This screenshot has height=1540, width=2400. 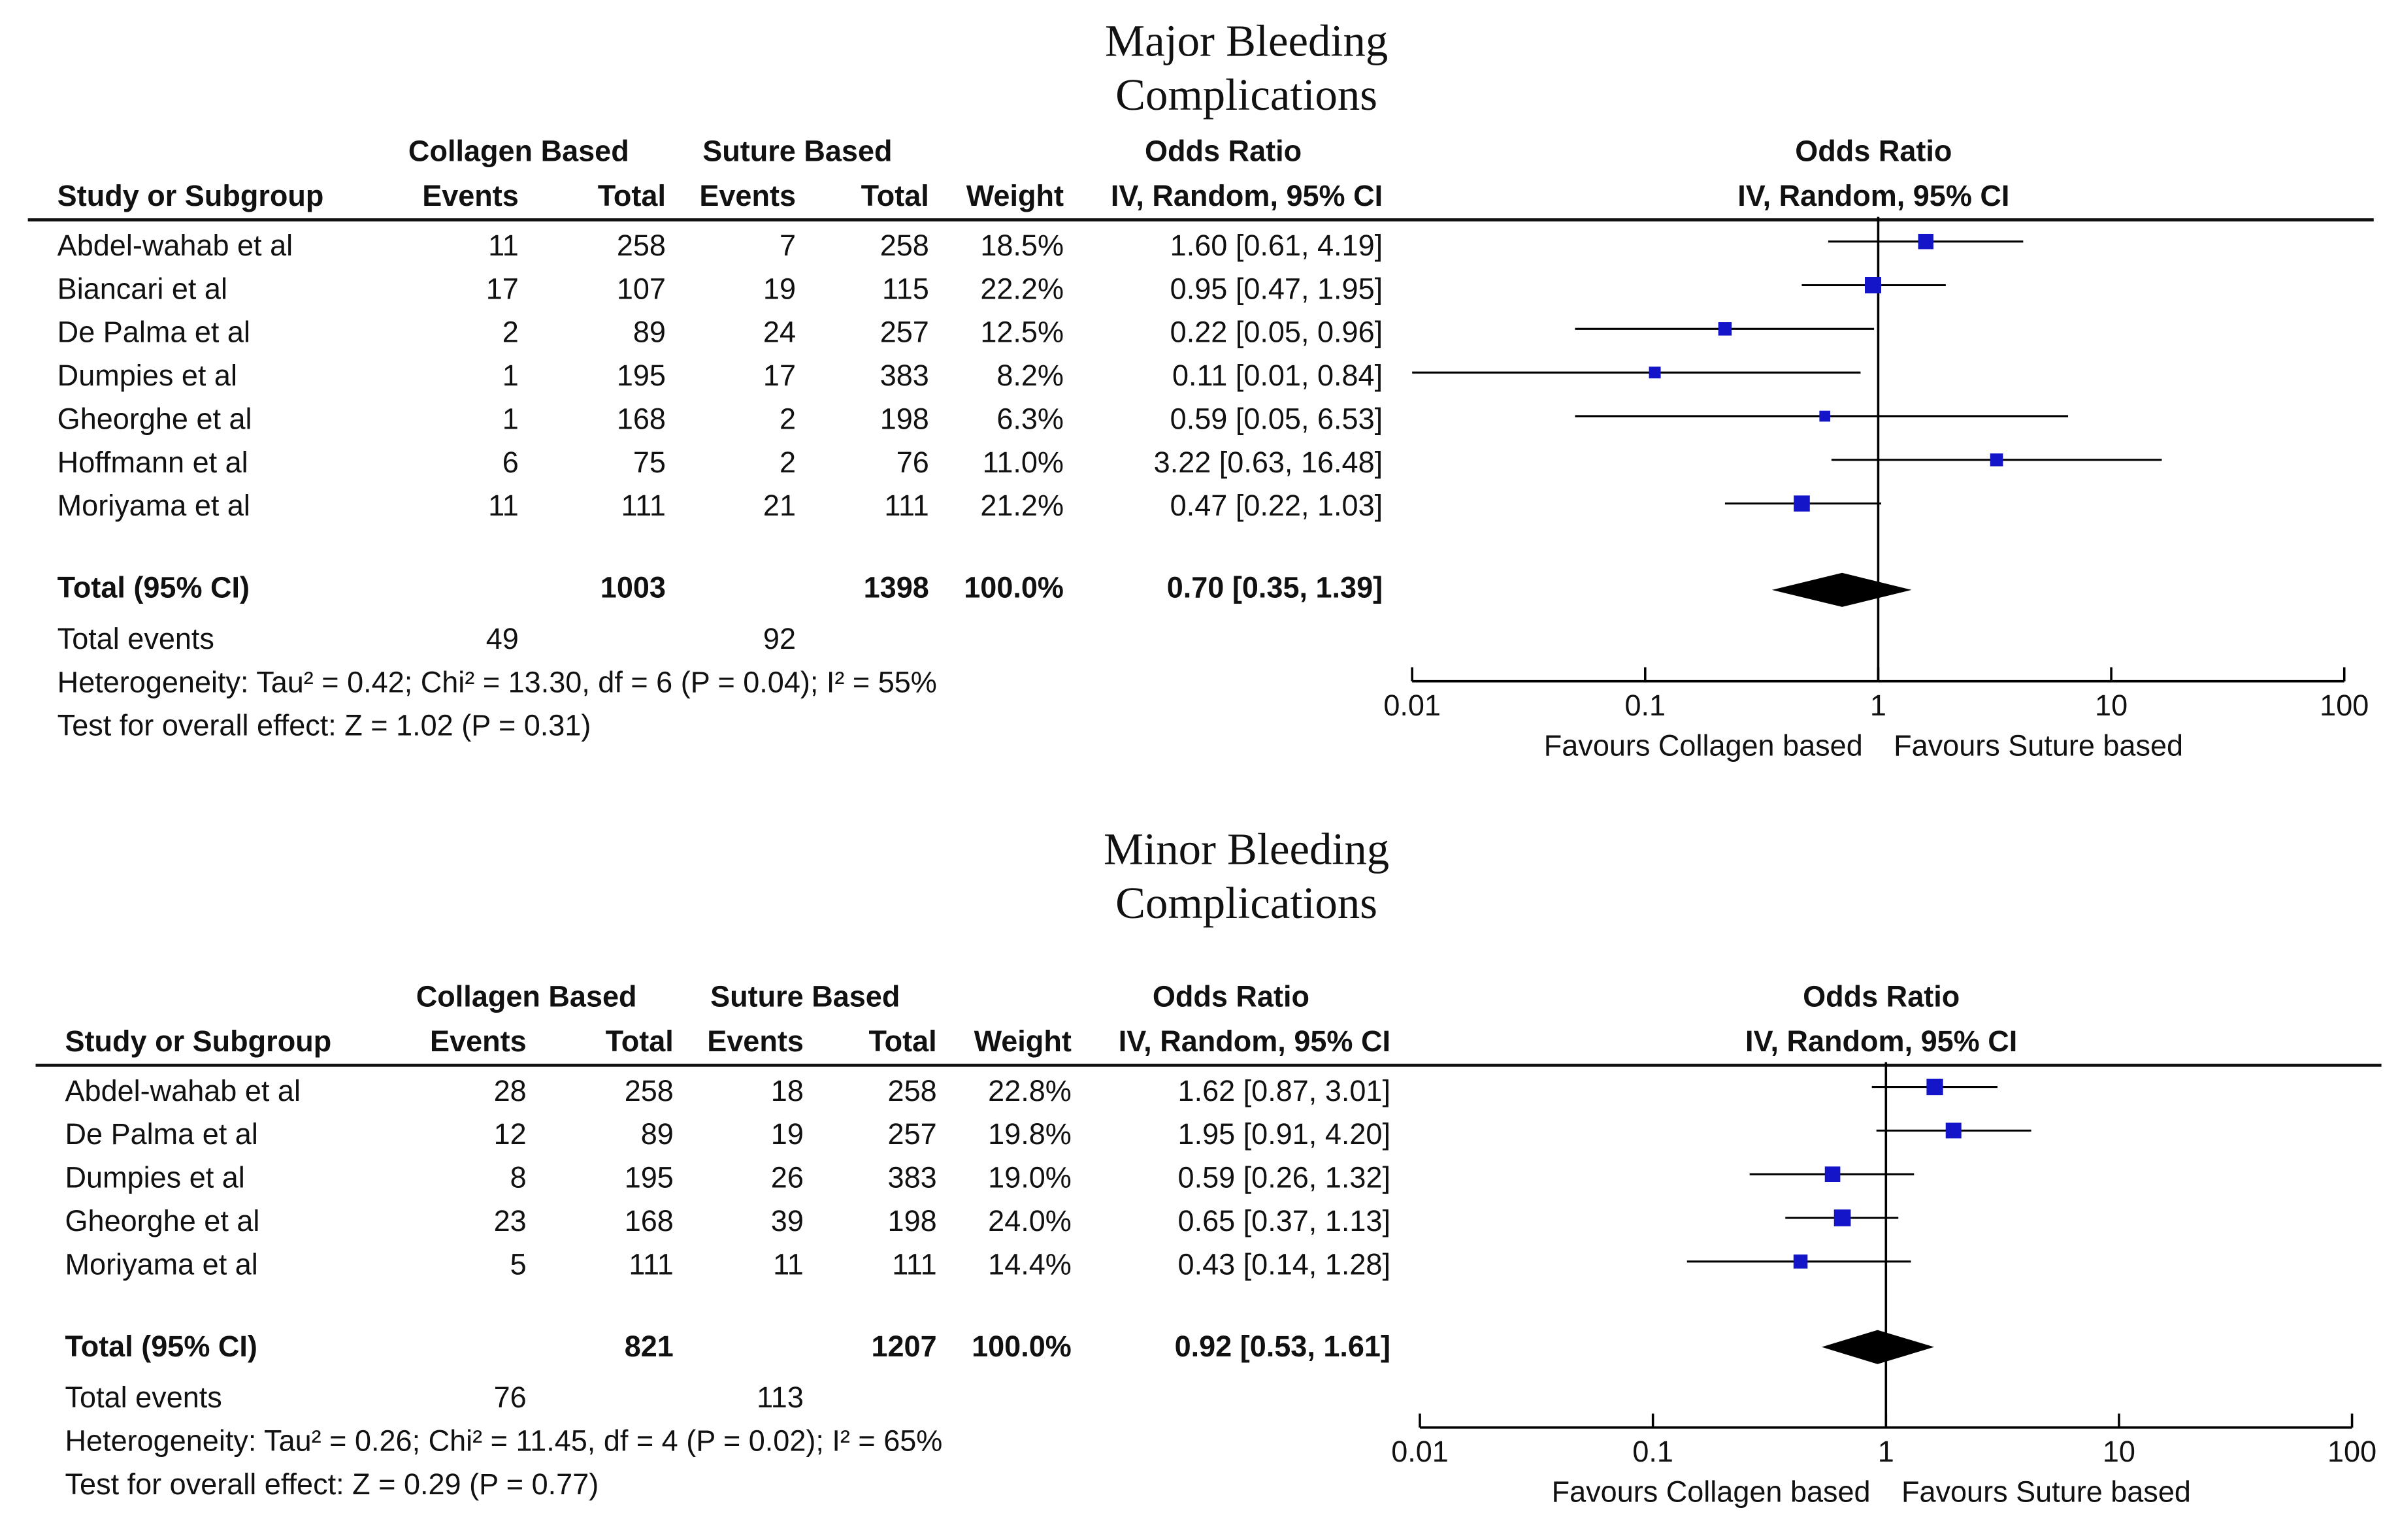 I want to click on total-ci: 0.70 [0.35, 1.39], so click(x=1274, y=589).